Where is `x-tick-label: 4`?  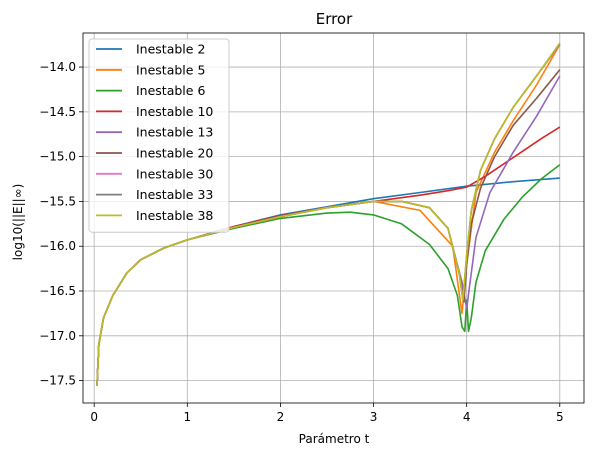
x-tick-label: 4 is located at coordinates (467, 417).